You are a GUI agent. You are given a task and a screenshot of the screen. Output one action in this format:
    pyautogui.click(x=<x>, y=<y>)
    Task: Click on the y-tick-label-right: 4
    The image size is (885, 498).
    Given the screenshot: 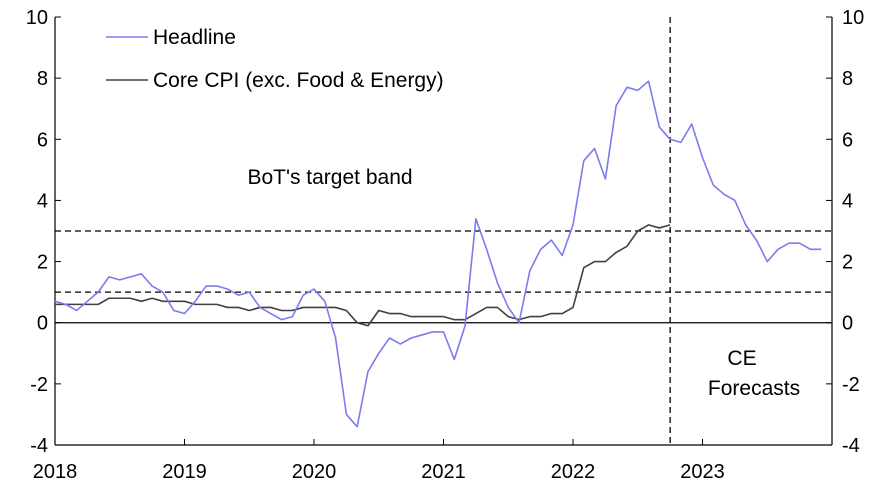 What is the action you would take?
    pyautogui.click(x=847, y=201)
    